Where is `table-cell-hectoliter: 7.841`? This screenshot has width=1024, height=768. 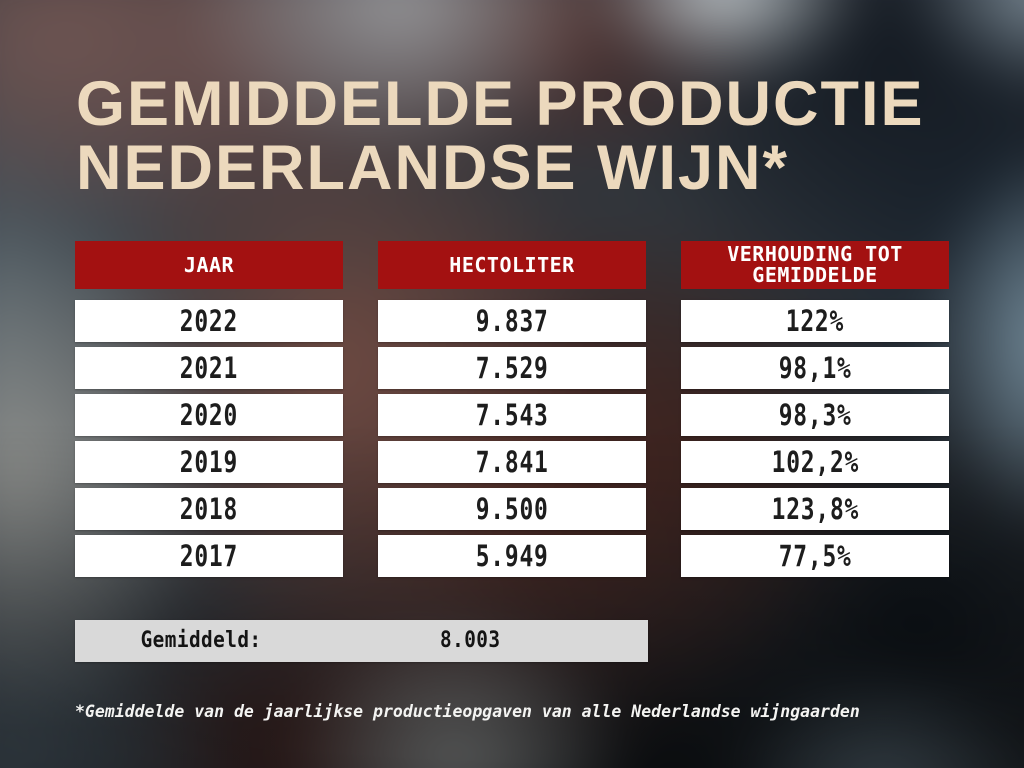
table-cell-hectoliter: 7.841 is located at coordinates (512, 462).